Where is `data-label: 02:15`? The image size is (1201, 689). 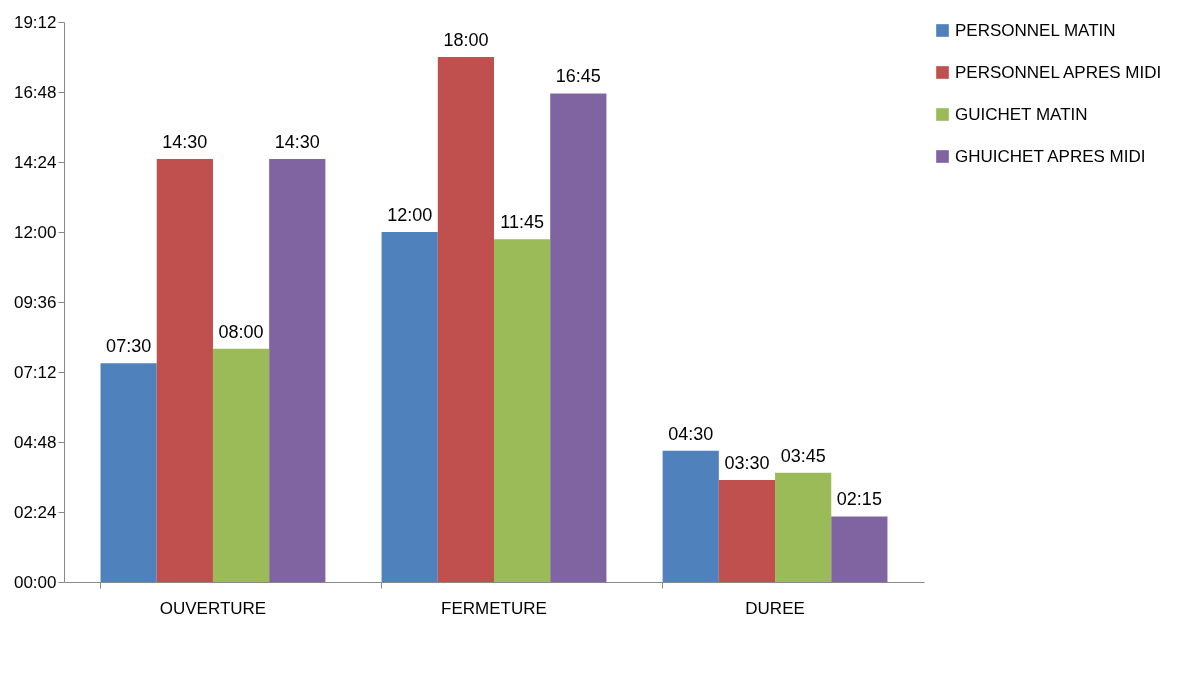 data-label: 02:15 is located at coordinates (859, 499).